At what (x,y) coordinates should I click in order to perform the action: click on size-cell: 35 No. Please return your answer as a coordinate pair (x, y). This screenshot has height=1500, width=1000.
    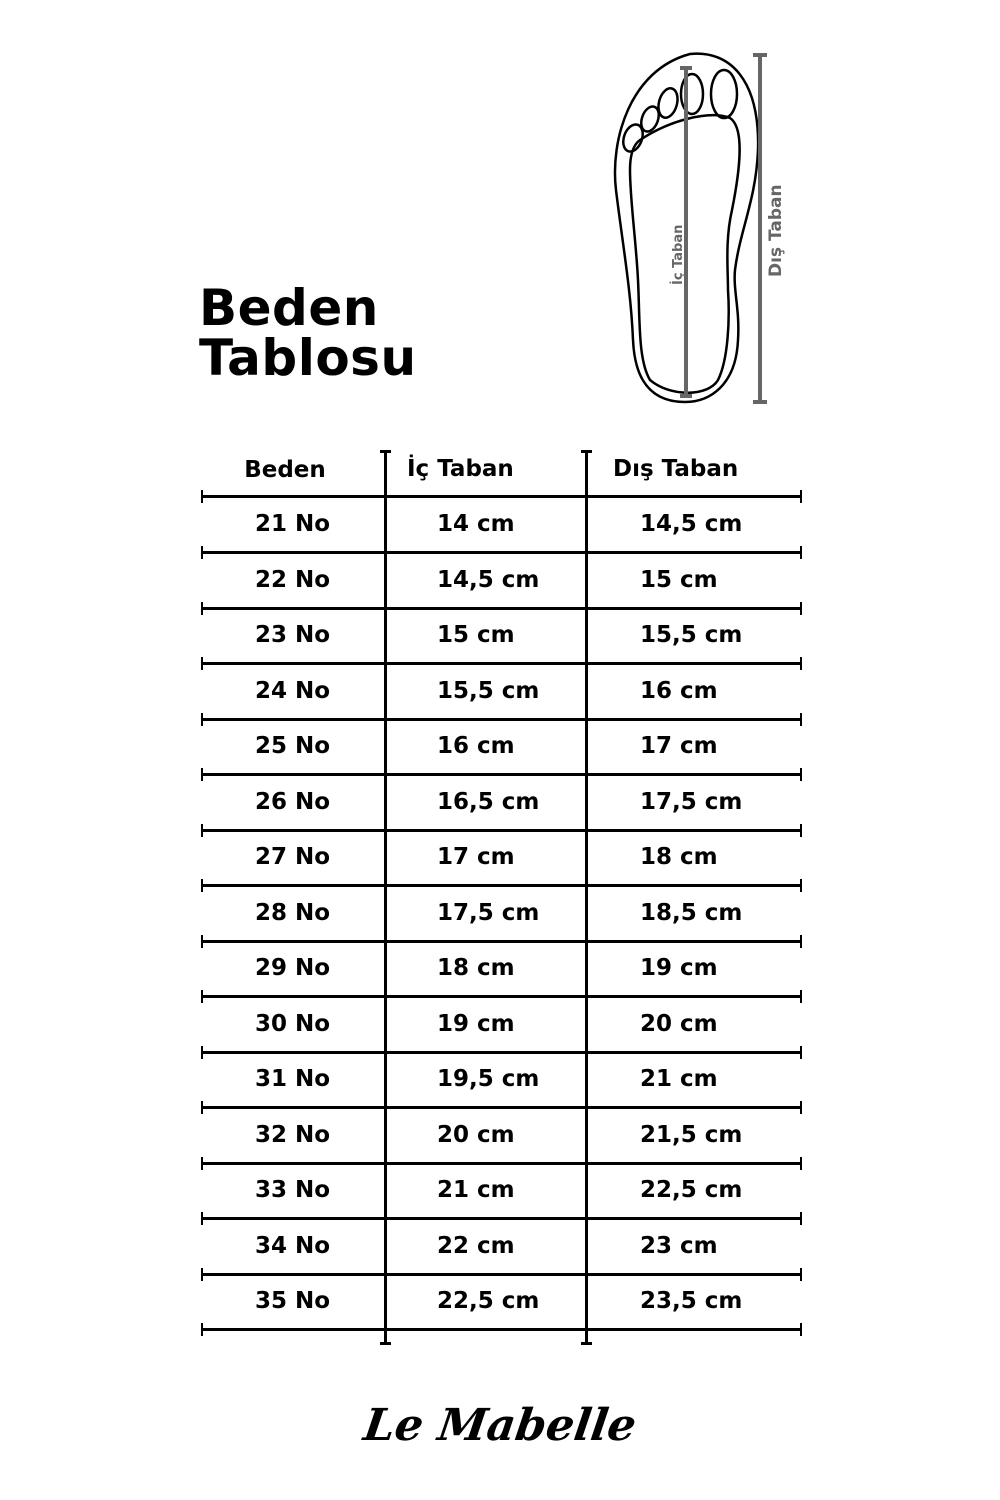
    Looking at the image, I should click on (292, 1301).